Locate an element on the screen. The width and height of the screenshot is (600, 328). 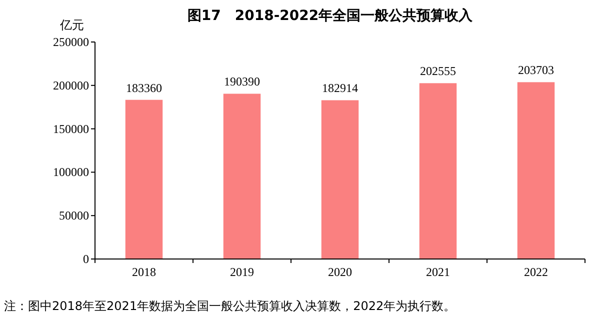
y-tick-label: 200000 is located at coordinates (71, 85).